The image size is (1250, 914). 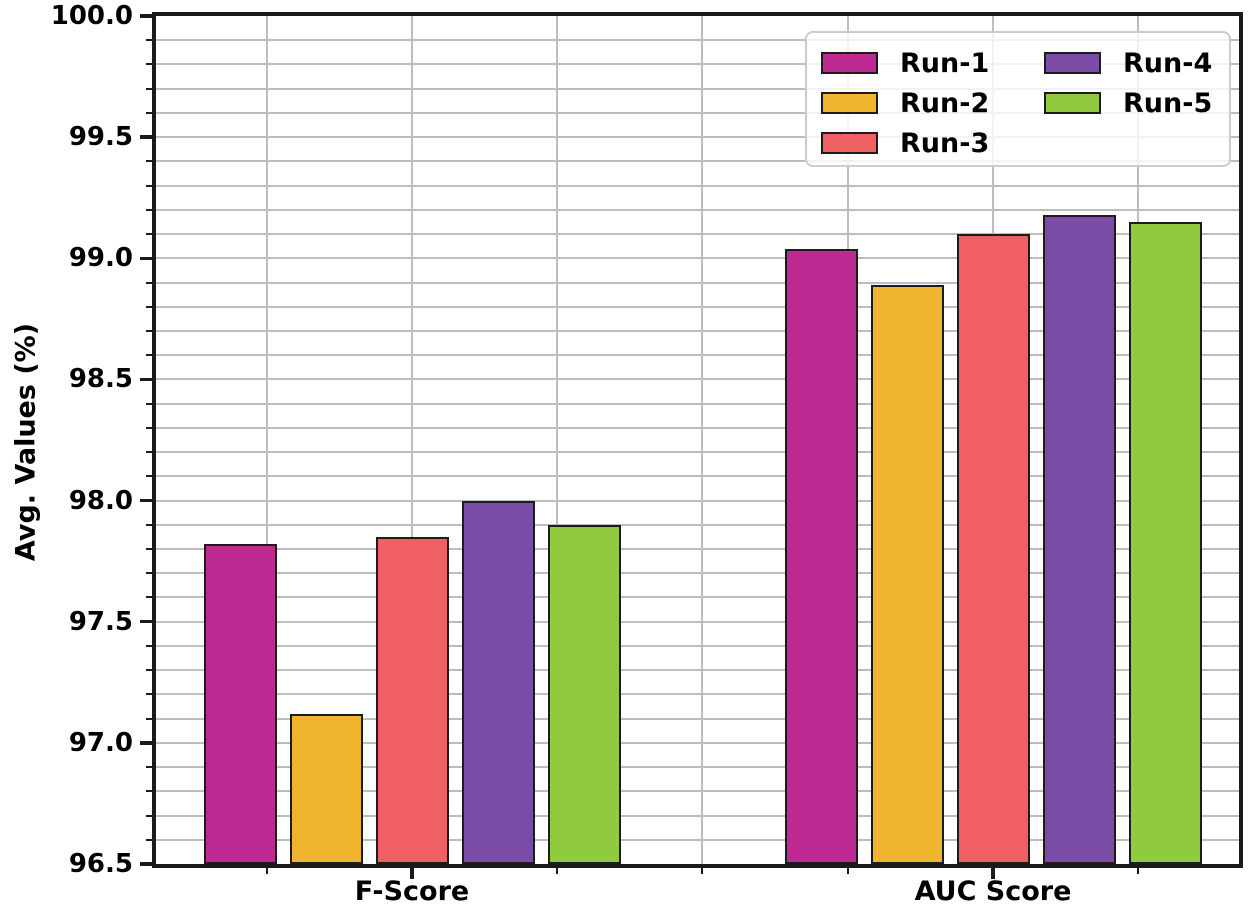 I want to click on y-tick-label: 98.0, so click(x=100, y=500).